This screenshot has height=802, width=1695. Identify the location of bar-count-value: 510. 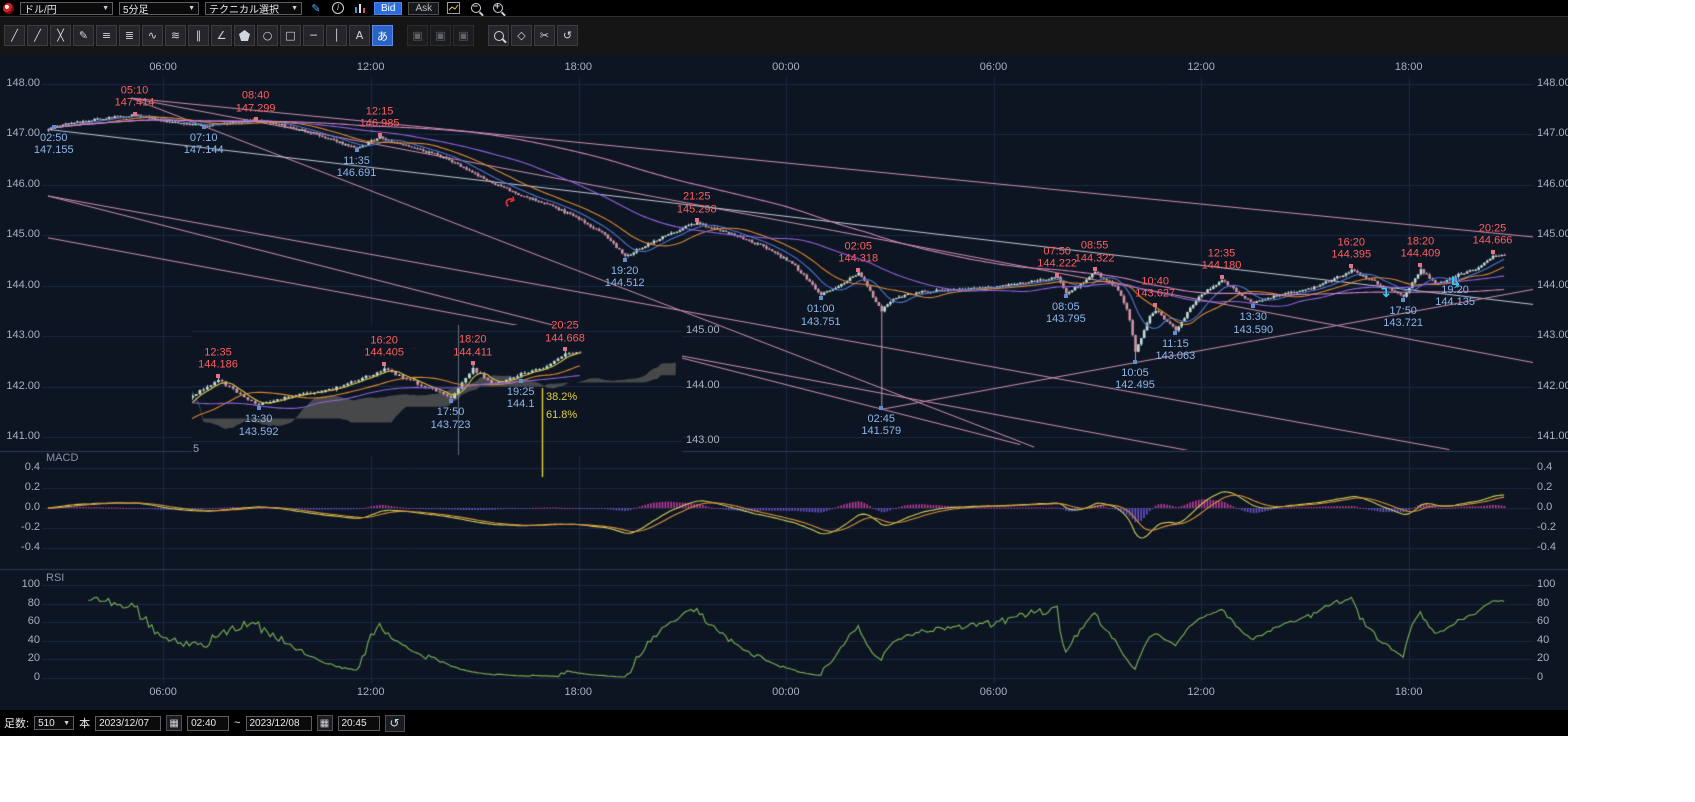
(46, 723).